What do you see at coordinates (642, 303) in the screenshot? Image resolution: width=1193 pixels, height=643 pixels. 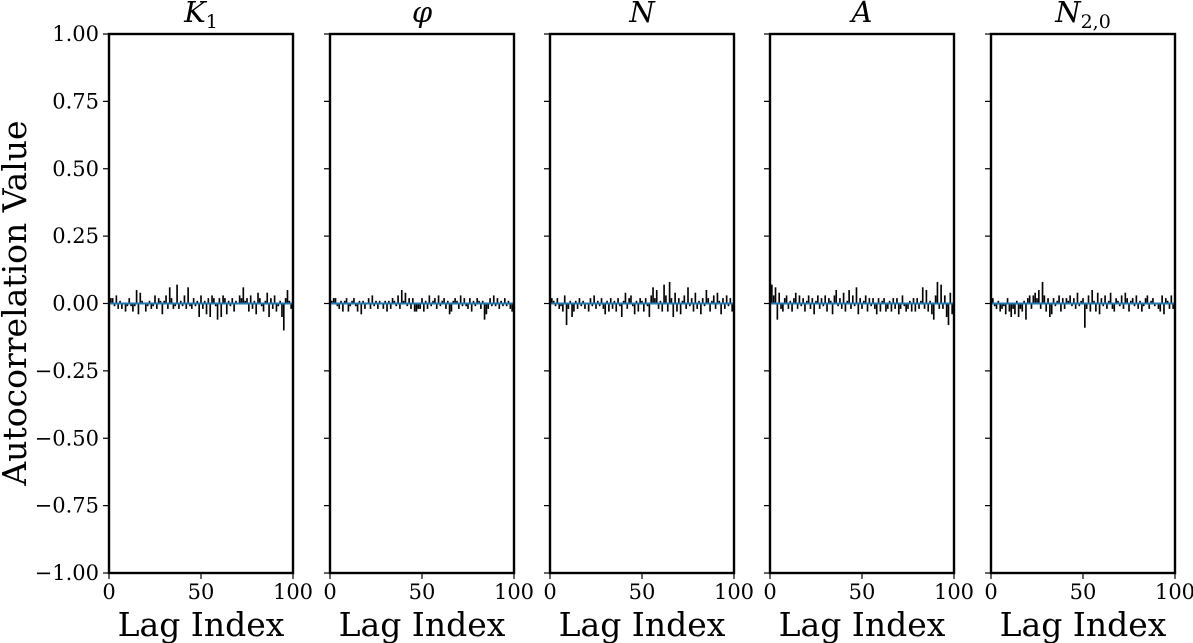 I see `plot-frame` at bounding box center [642, 303].